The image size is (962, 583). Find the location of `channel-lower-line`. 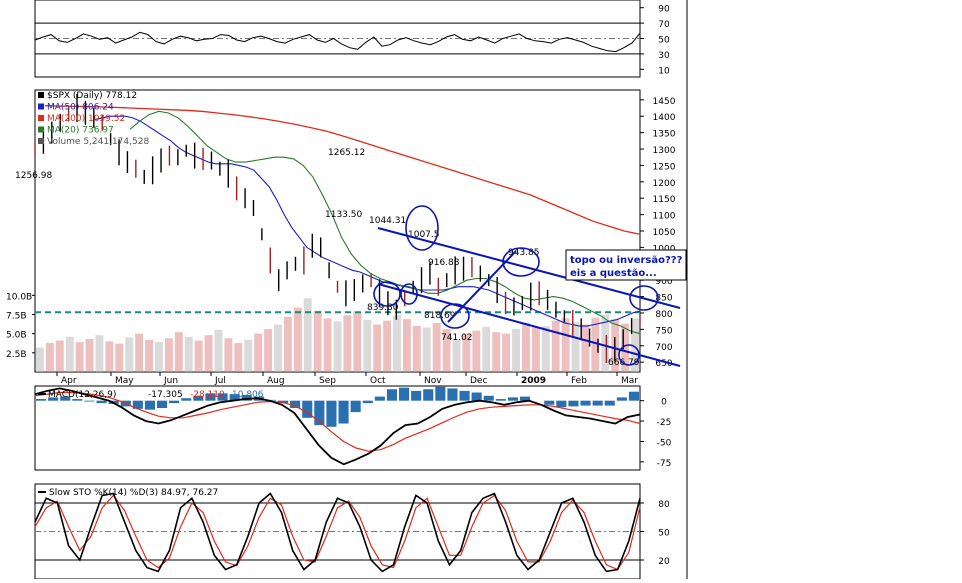

channel-lower-line is located at coordinates (529, 325).